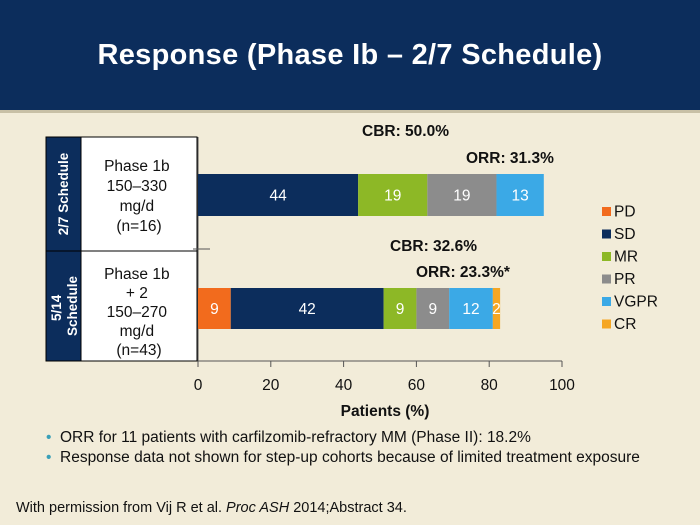  Describe the element at coordinates (384, 377) in the screenshot. I see `x-axis: 0 20 40 60 80 100` at that location.